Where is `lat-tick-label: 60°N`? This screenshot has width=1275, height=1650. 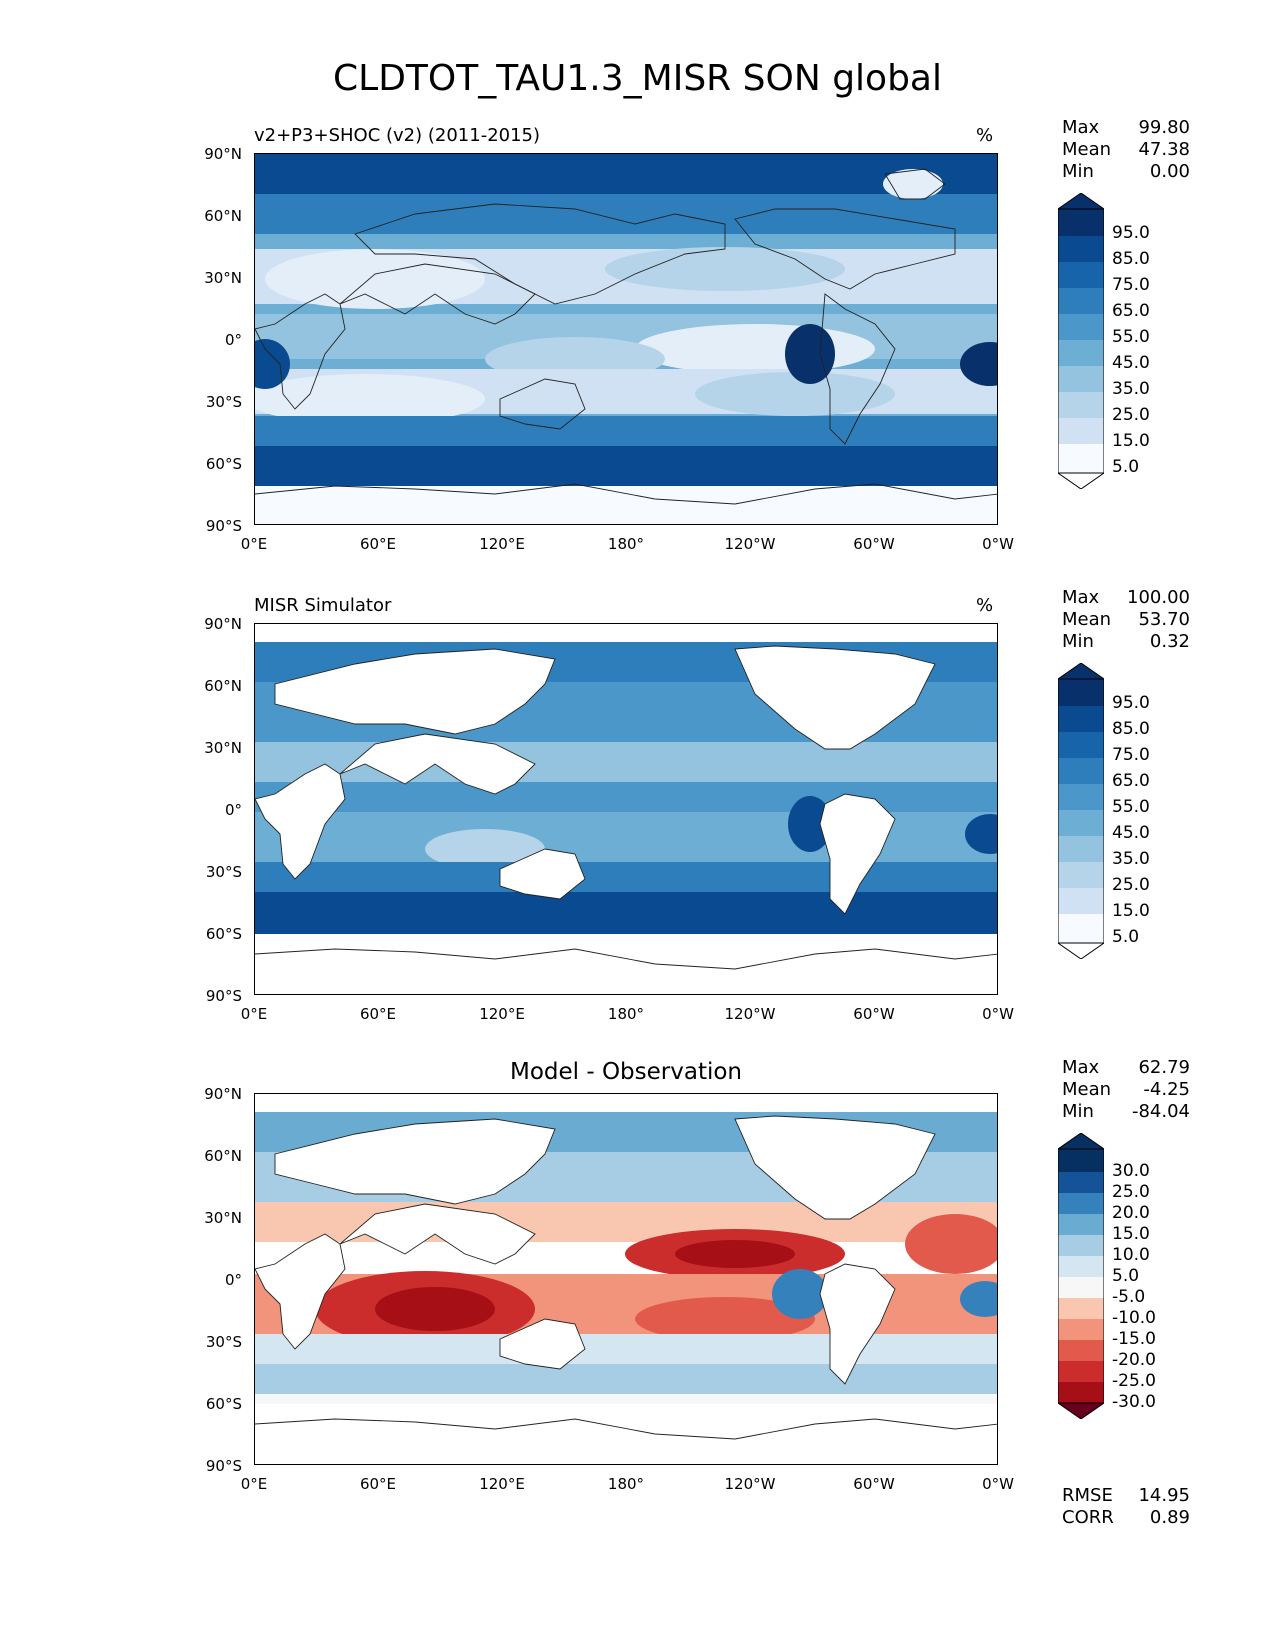 lat-tick-label: 60°N is located at coordinates (223, 1156).